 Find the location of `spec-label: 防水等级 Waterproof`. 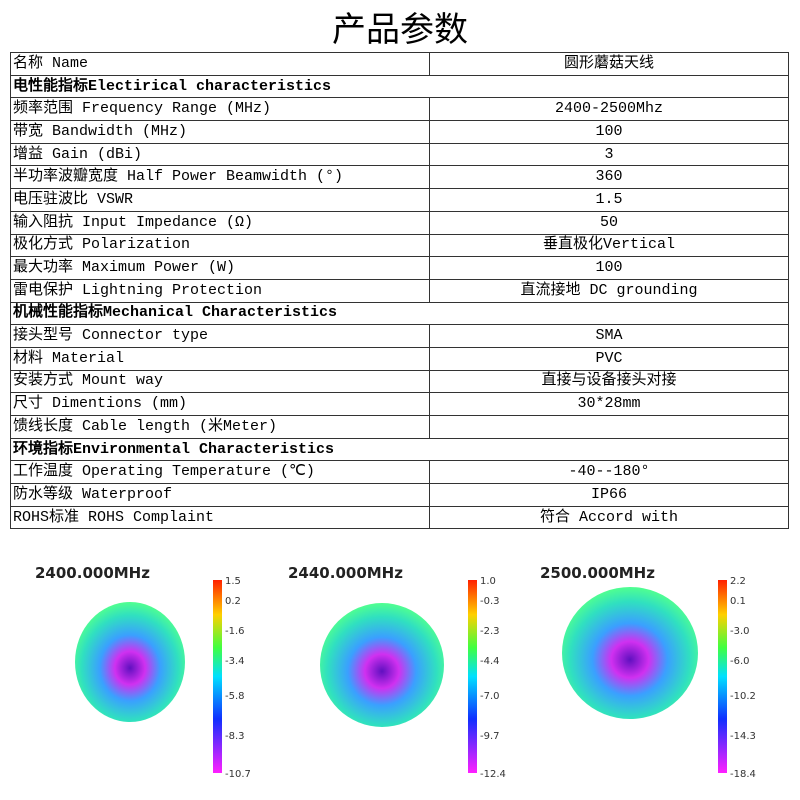

spec-label: 防水等级 Waterproof is located at coordinates (220, 495).